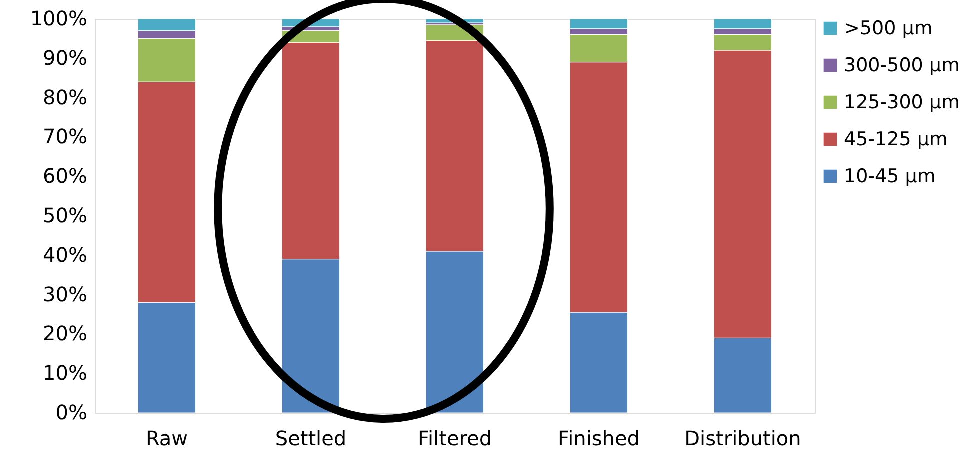 This screenshot has width=960, height=462. Describe the element at coordinates (65, 136) in the screenshot. I see `y-tick-label: 70%` at that location.